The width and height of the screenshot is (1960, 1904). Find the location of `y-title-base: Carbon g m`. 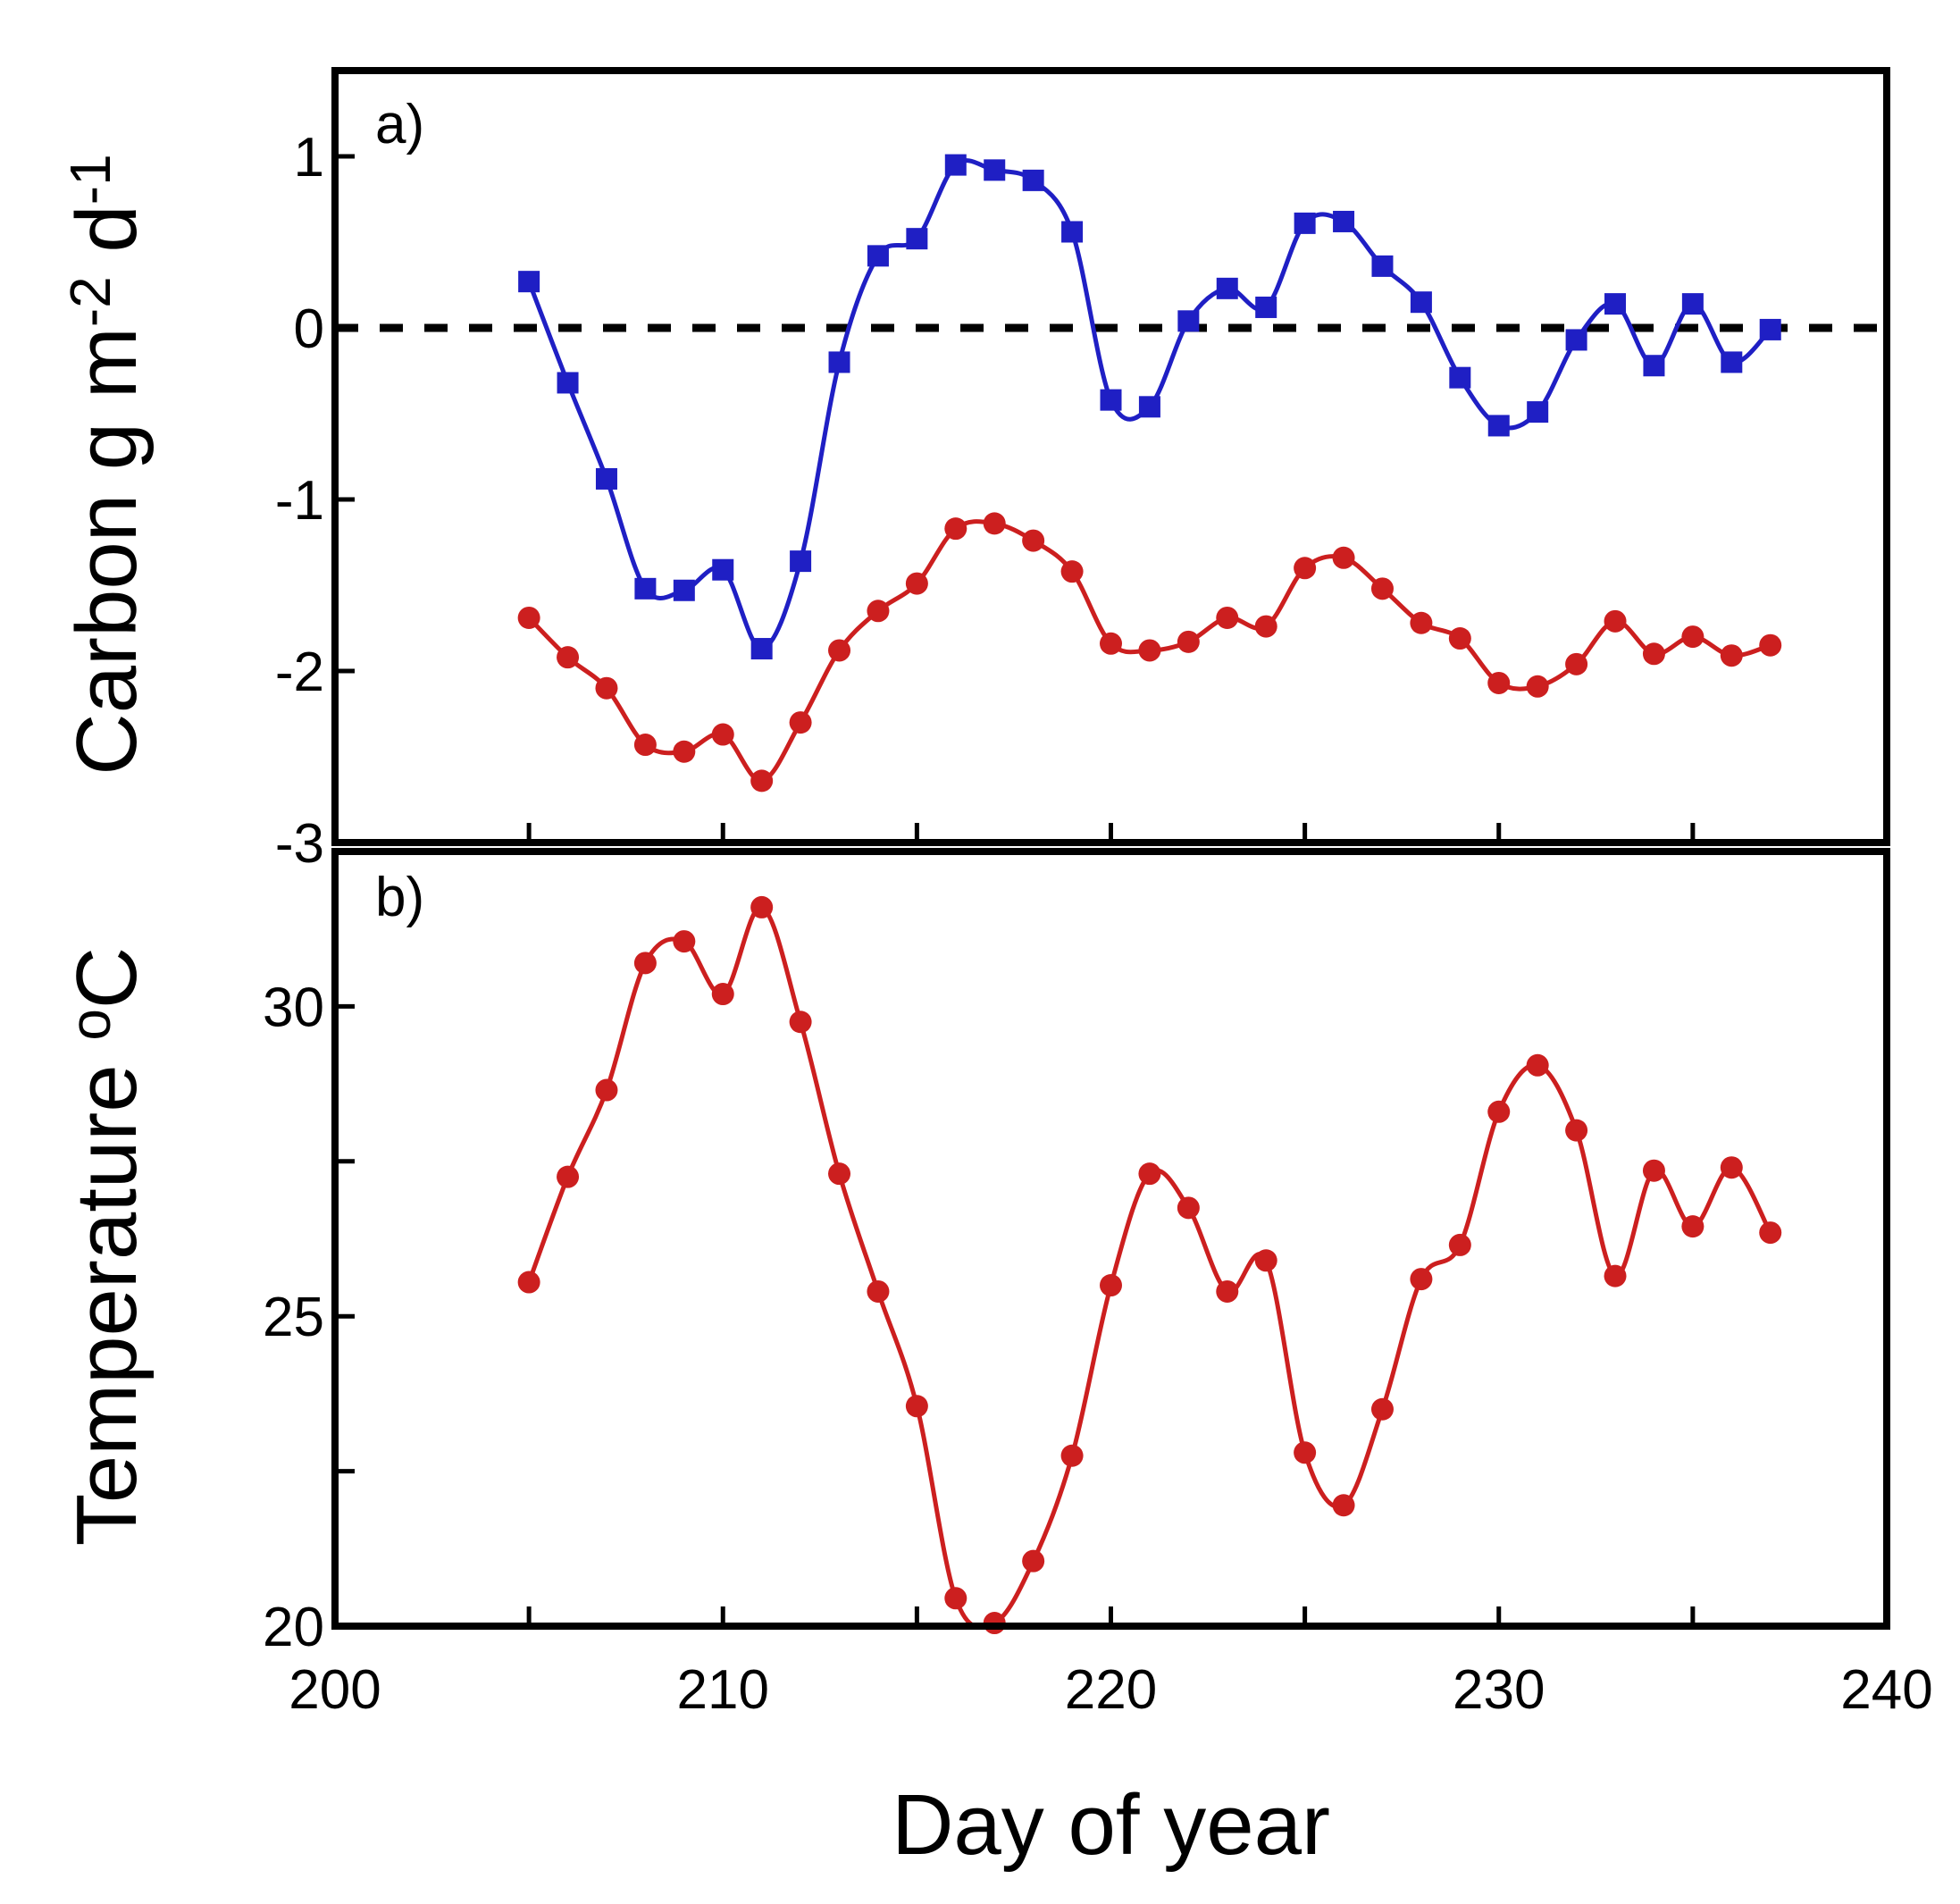

y-title-base: Carbon g m is located at coordinates (107, 552).